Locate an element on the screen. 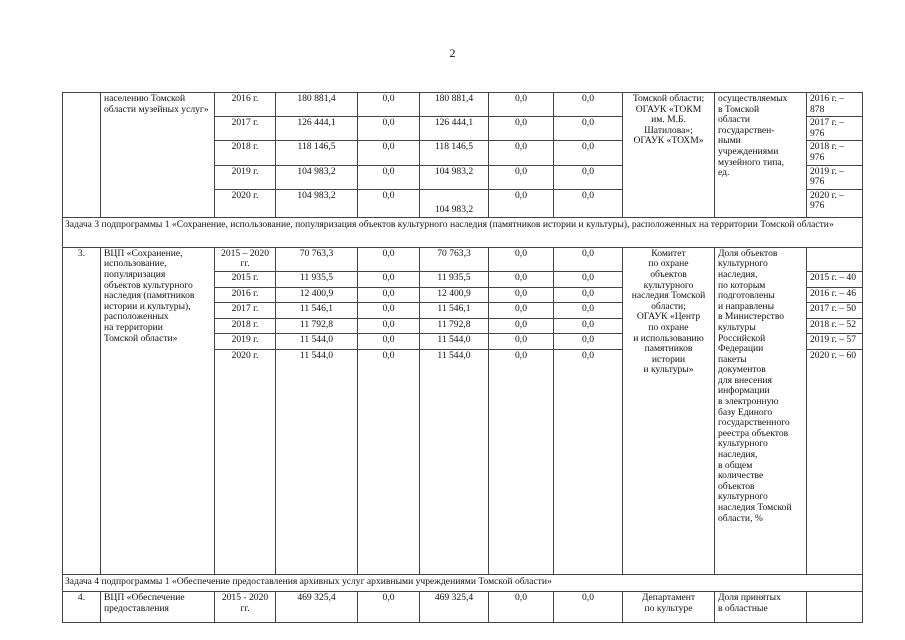 Image resolution: width=905 pixels, height=640 pixels. regional-amount: 180 881,4 is located at coordinates (454, 104).